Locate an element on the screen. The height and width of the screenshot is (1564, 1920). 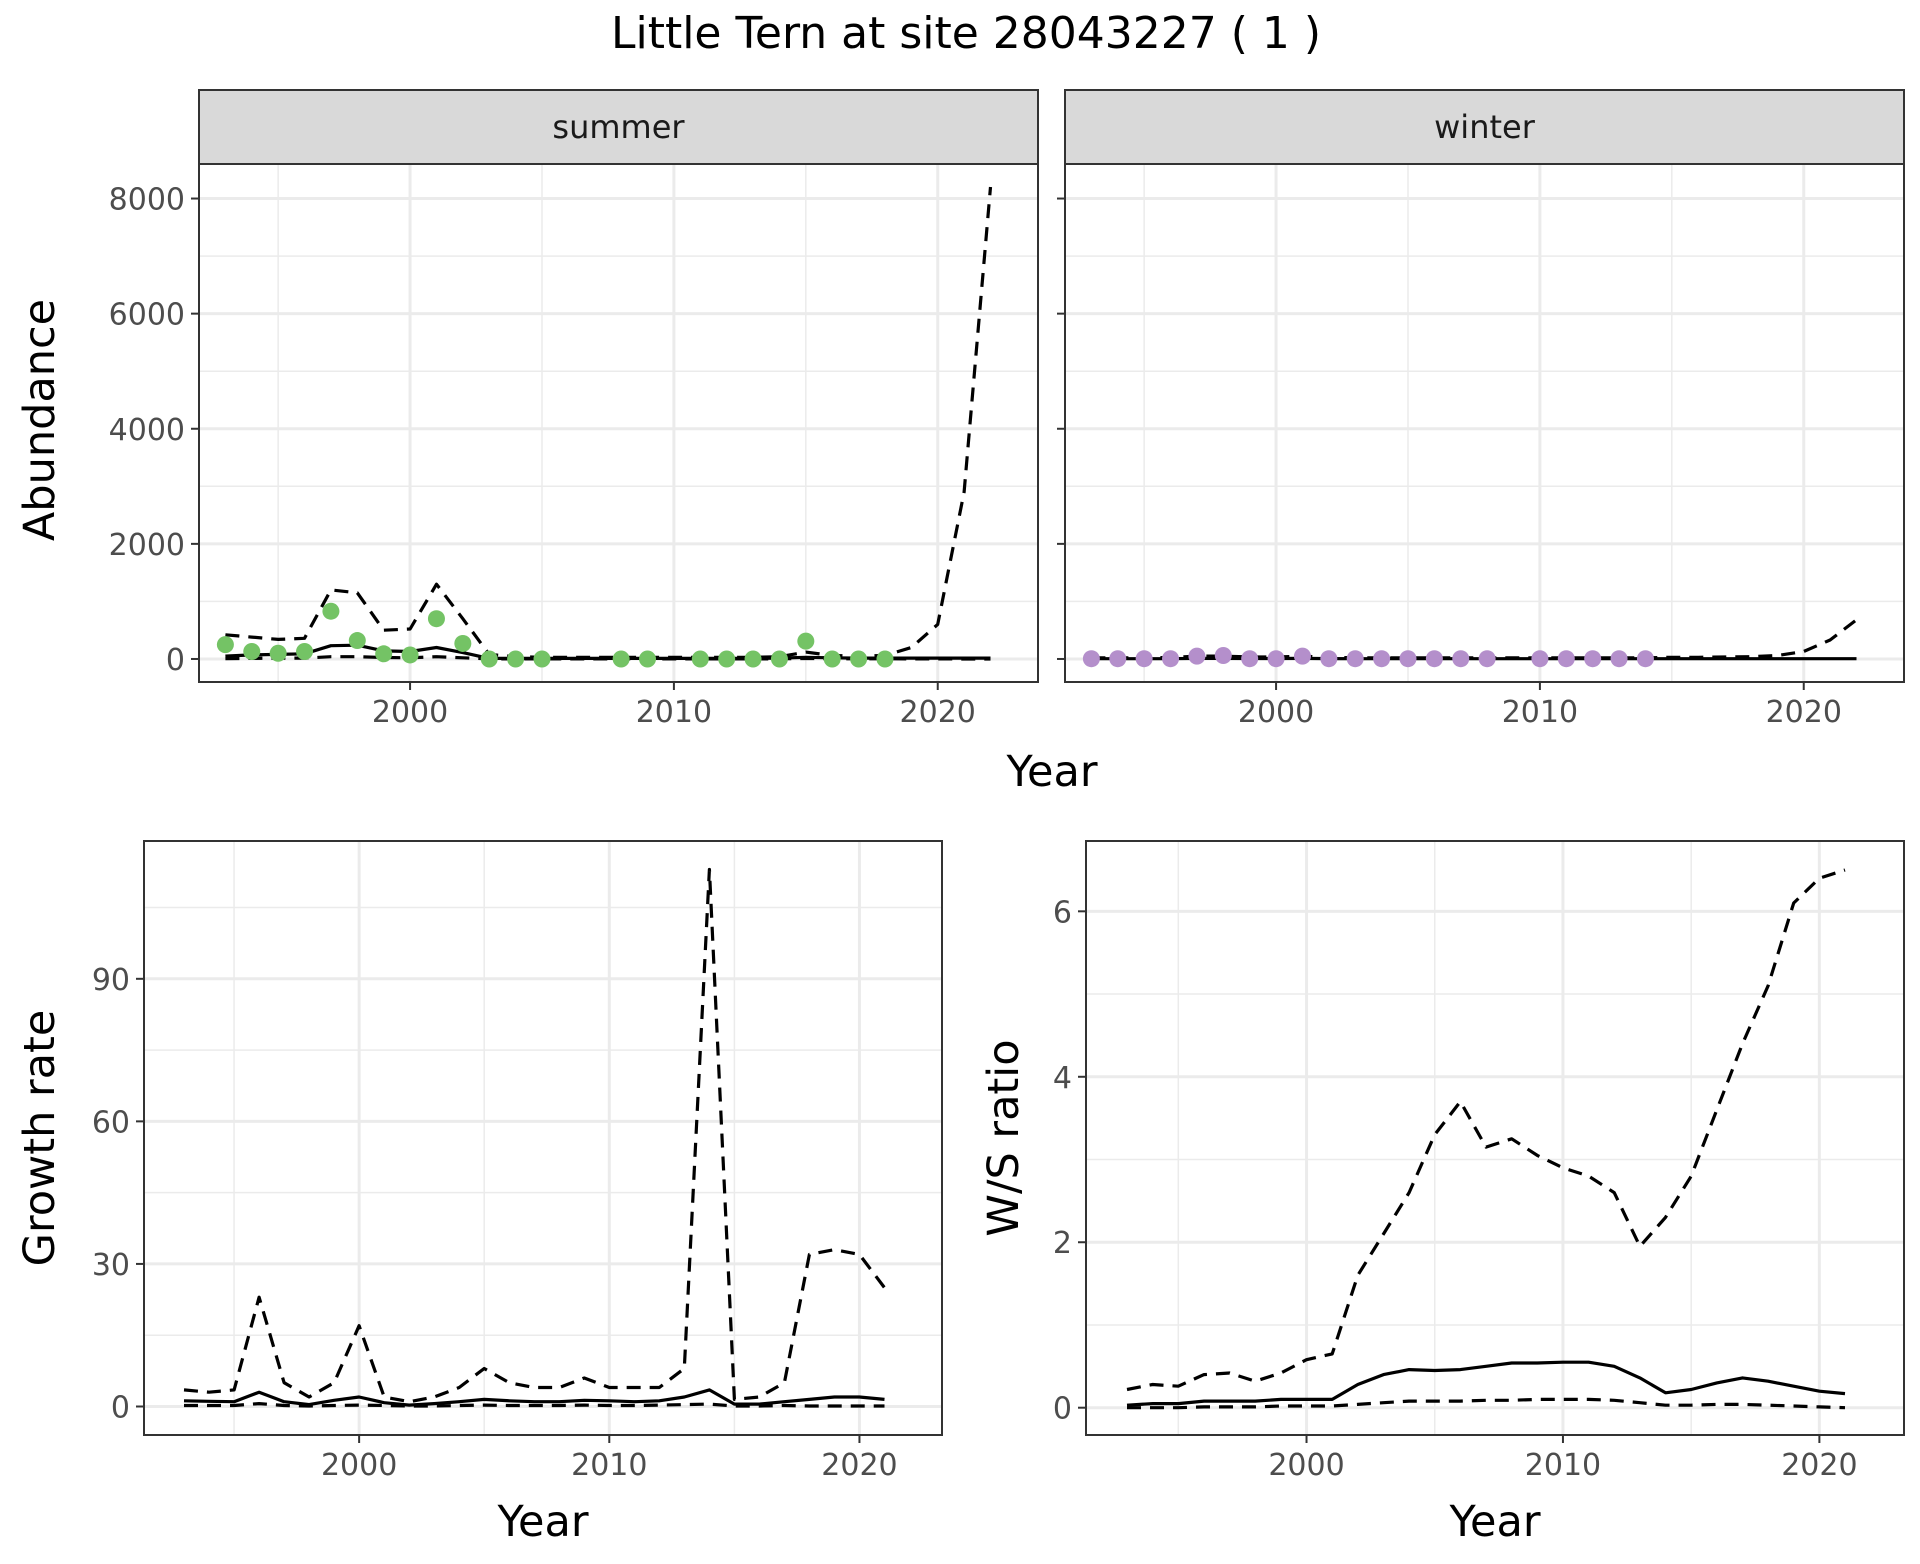
y-tick-label: 90 is located at coordinates (111, 980).